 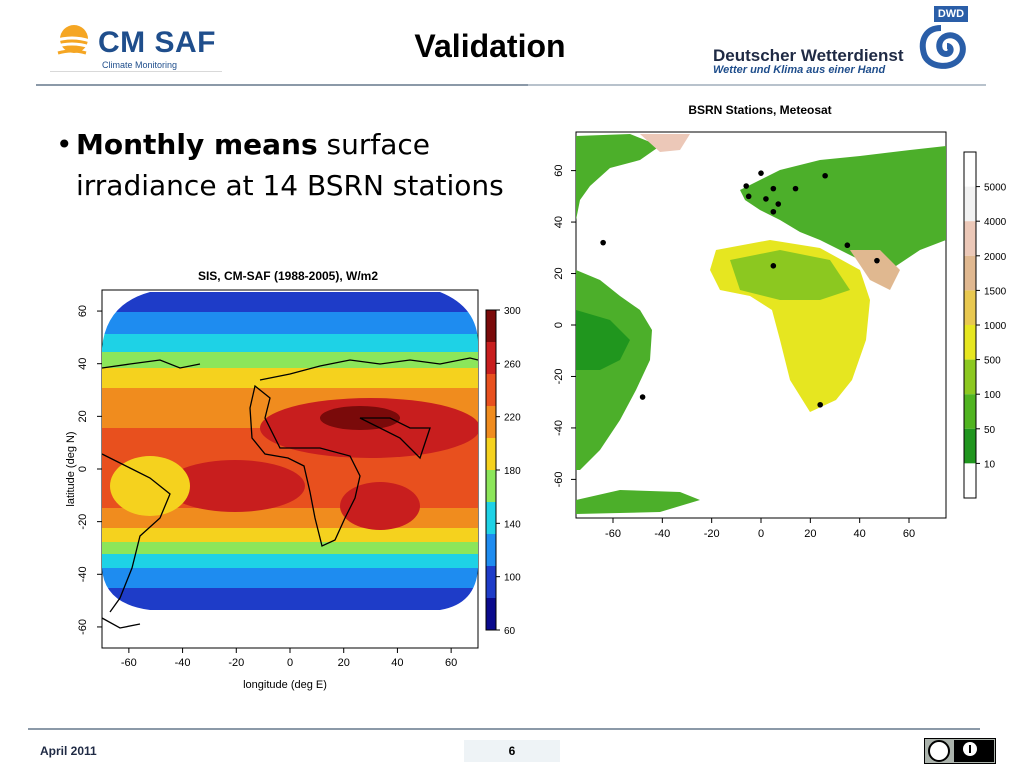 I want to click on bsrn-ytick-label: 20, so click(x=559, y=273).